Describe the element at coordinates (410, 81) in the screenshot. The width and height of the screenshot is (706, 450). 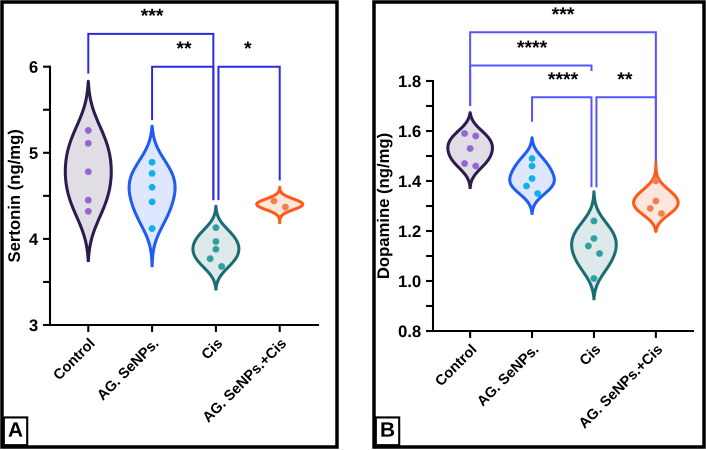
I see `y-tick-label: 1.8` at that location.